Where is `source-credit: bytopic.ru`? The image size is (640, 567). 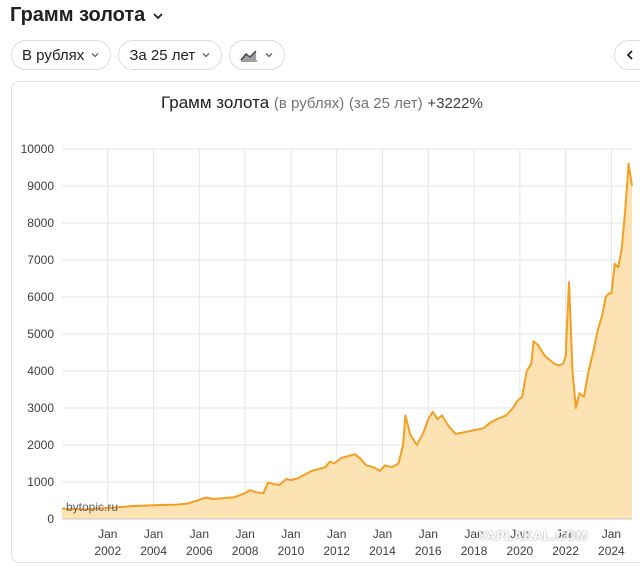
source-credit: bytopic.ru is located at coordinates (92, 507).